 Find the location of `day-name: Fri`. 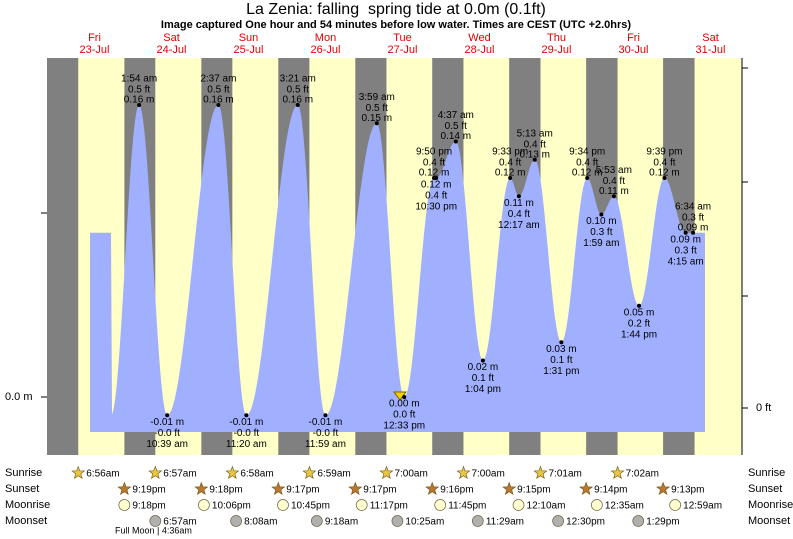

day-name: Fri is located at coordinates (94, 38).